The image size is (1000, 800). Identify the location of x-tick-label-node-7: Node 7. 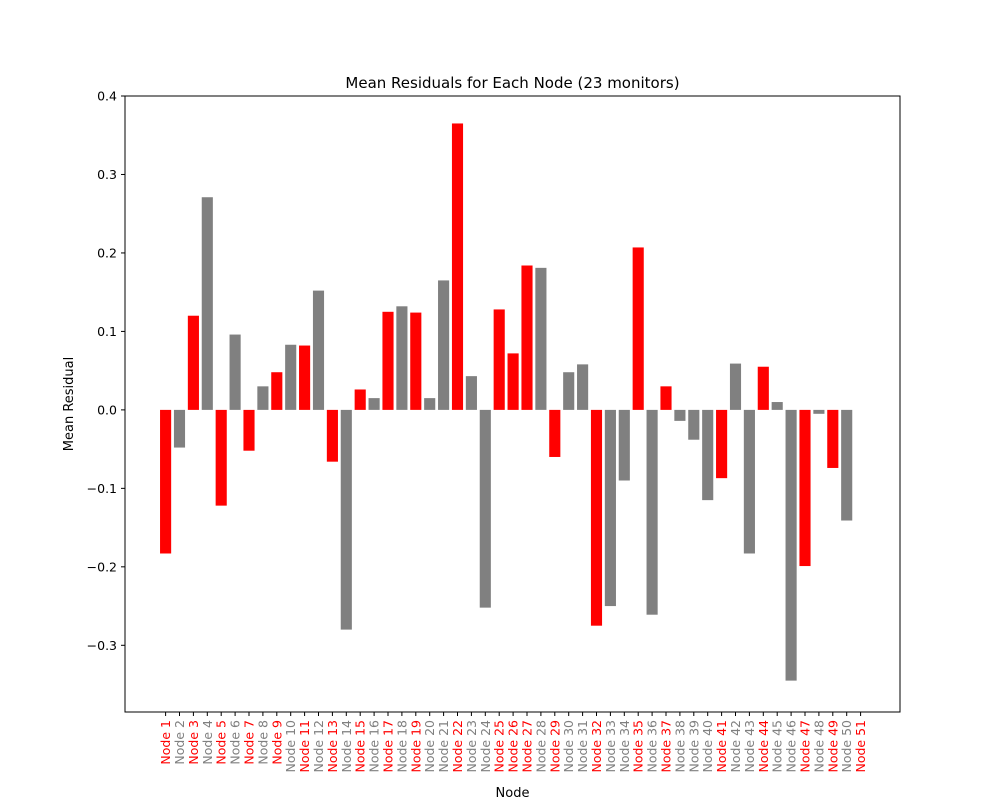
(249, 742).